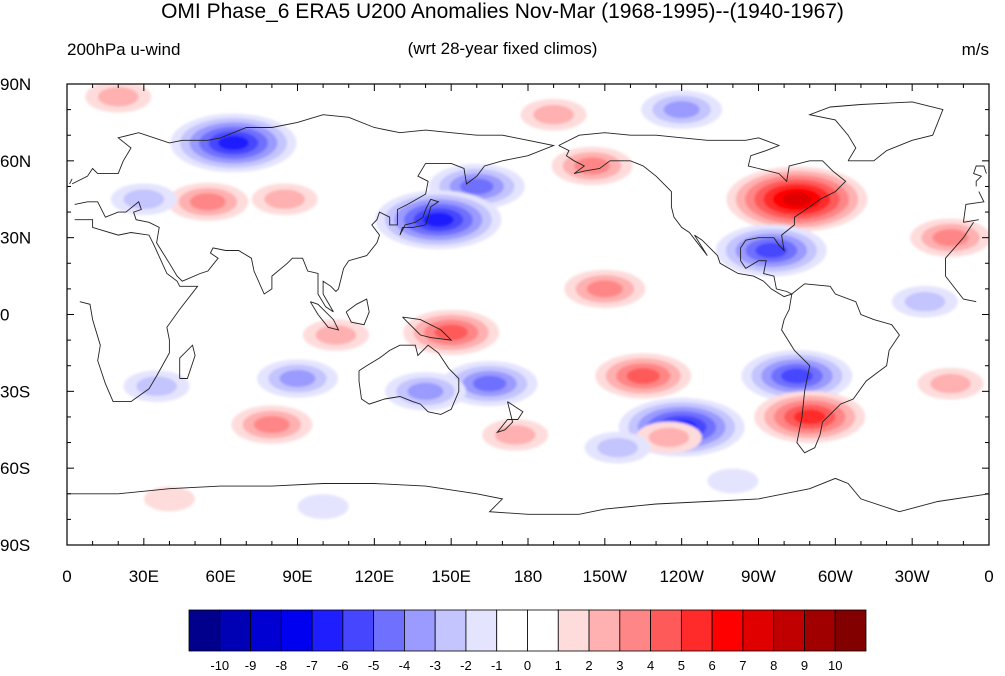  Describe the element at coordinates (219, 665) in the screenshot. I see `colorbar-tick-label: -10` at that location.